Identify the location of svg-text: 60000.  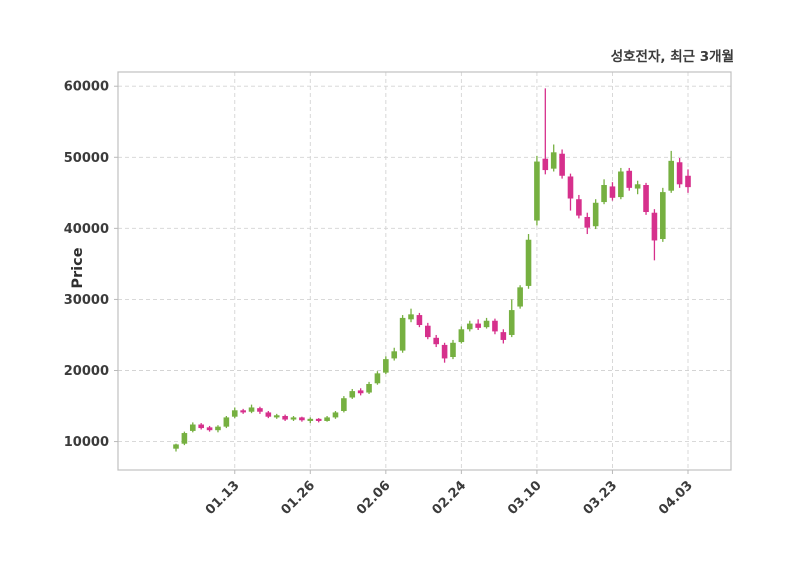
(86, 87).